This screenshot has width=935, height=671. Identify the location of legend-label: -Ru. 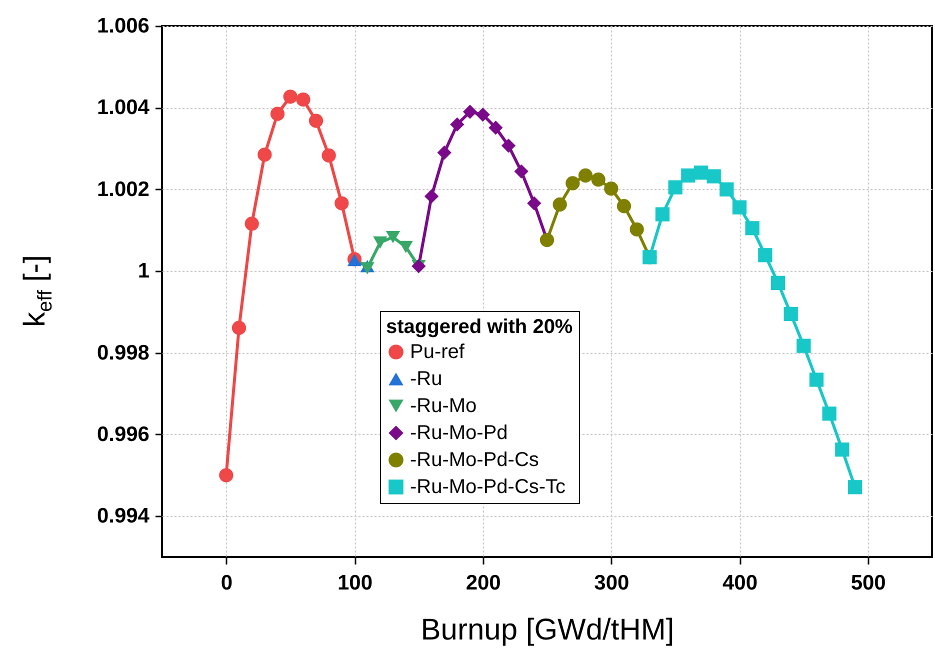
(426, 379).